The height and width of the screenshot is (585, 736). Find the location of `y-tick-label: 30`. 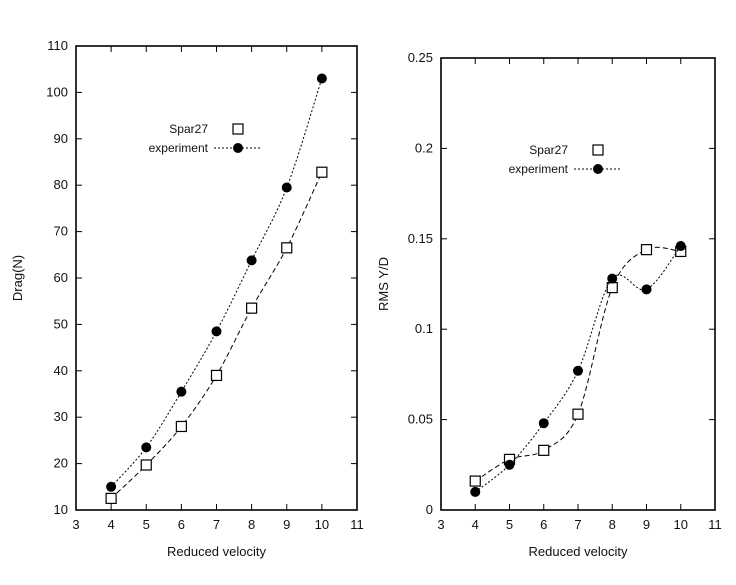

y-tick-label: 30 is located at coordinates (61, 416).